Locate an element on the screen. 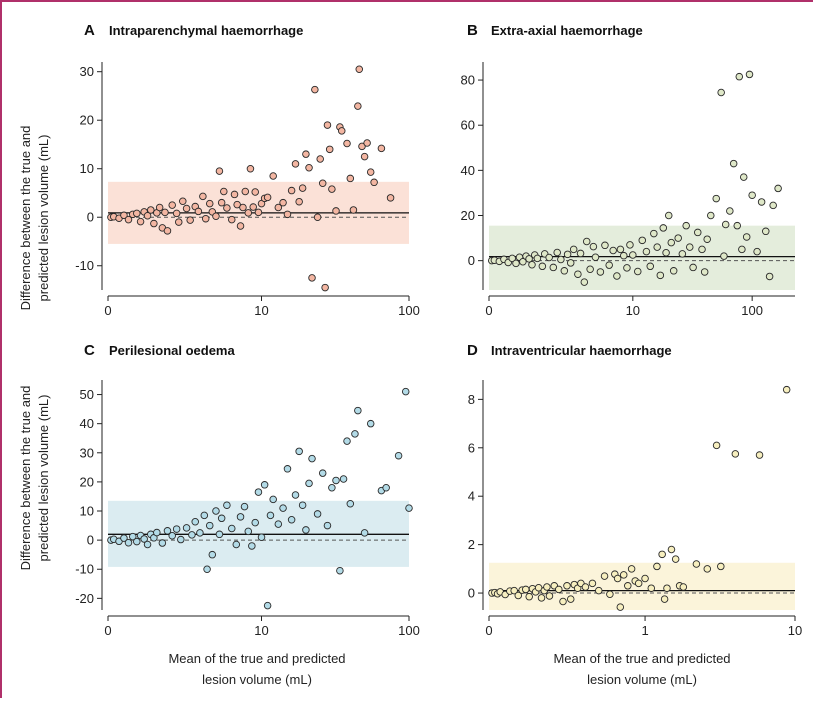 This screenshot has height=703, width=813. panel-a-y-tick-label-1: 0 is located at coordinates (90, 217).